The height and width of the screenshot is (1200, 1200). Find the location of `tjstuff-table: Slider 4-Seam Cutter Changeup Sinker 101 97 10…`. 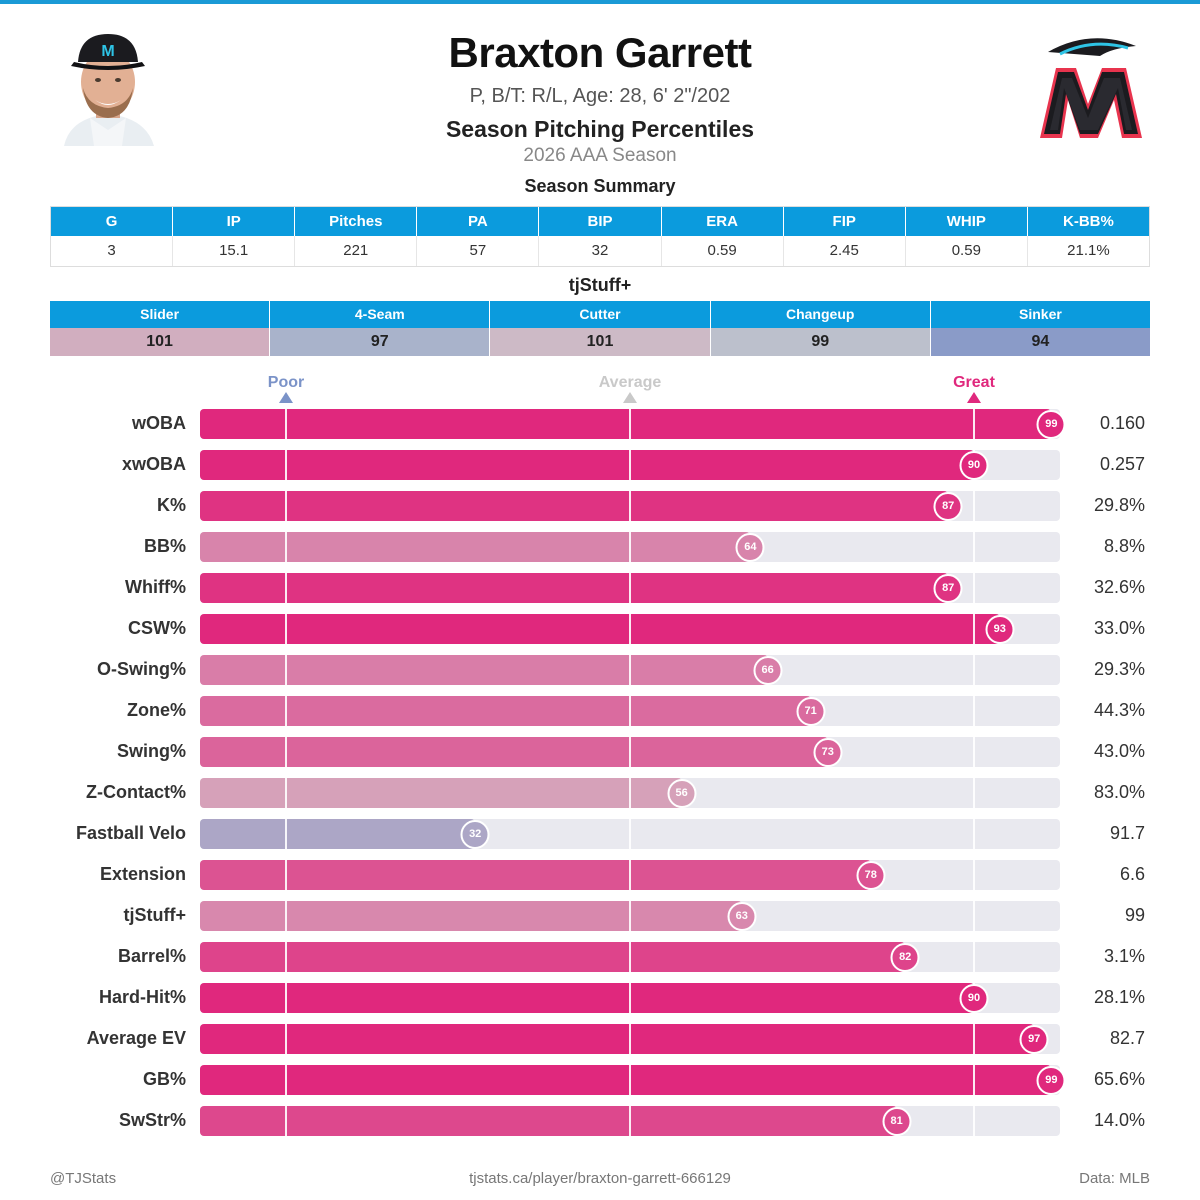

tjstuff-table: Slider 4-Seam Cutter Changeup Sinker 101 97 10… is located at coordinates (600, 328).